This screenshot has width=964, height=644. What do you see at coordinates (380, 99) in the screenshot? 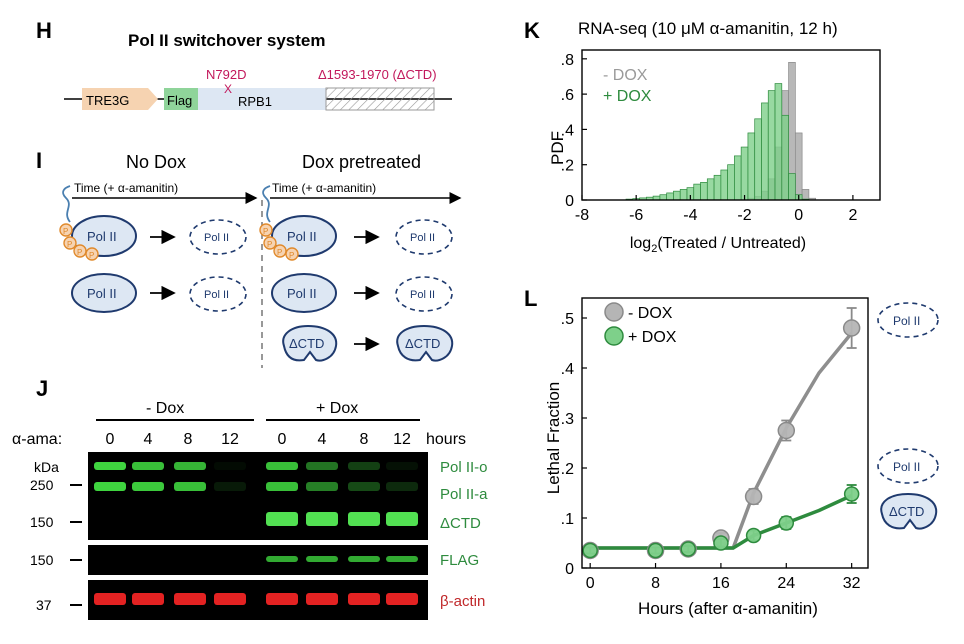
I see `ctd-deletion-box` at bounding box center [380, 99].